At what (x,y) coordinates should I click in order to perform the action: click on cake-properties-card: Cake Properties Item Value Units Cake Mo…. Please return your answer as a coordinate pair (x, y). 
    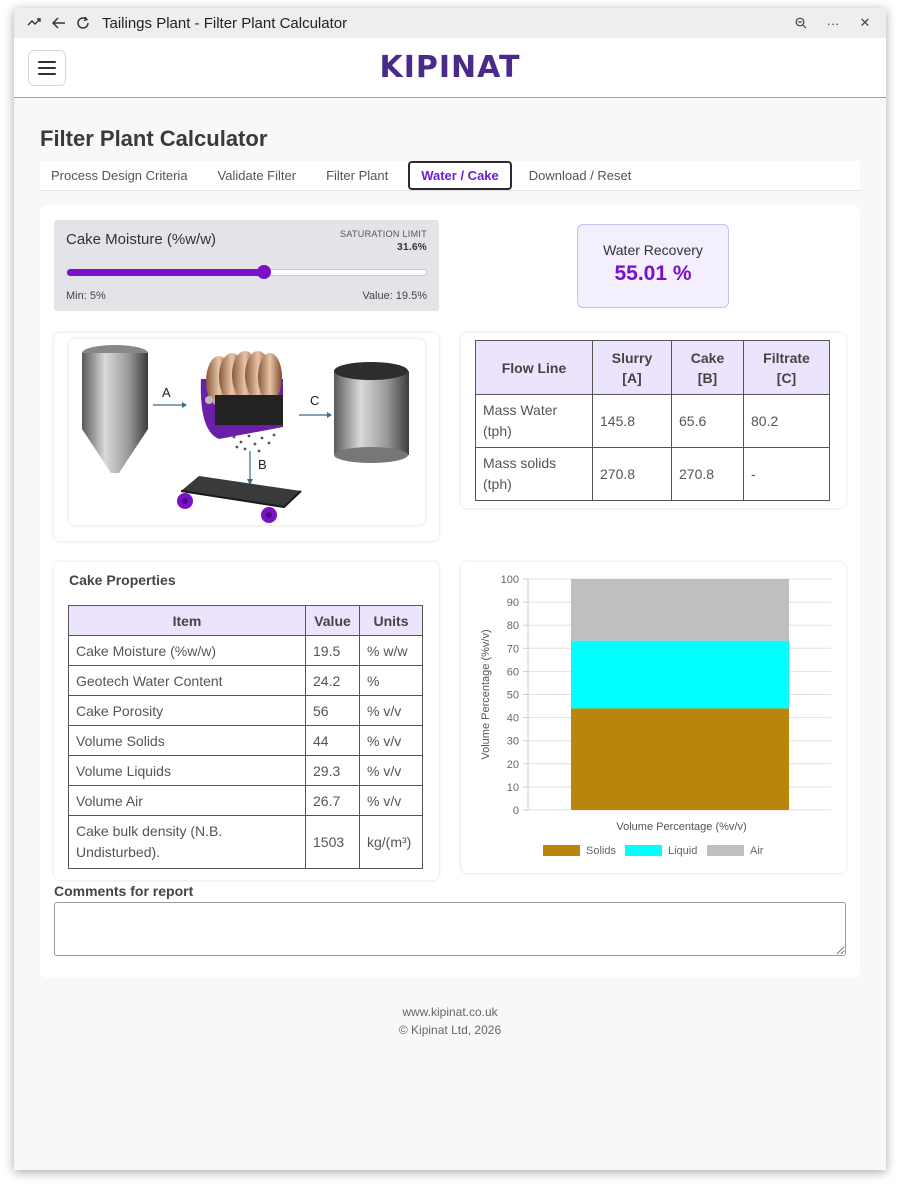
    Looking at the image, I should click on (246, 721).